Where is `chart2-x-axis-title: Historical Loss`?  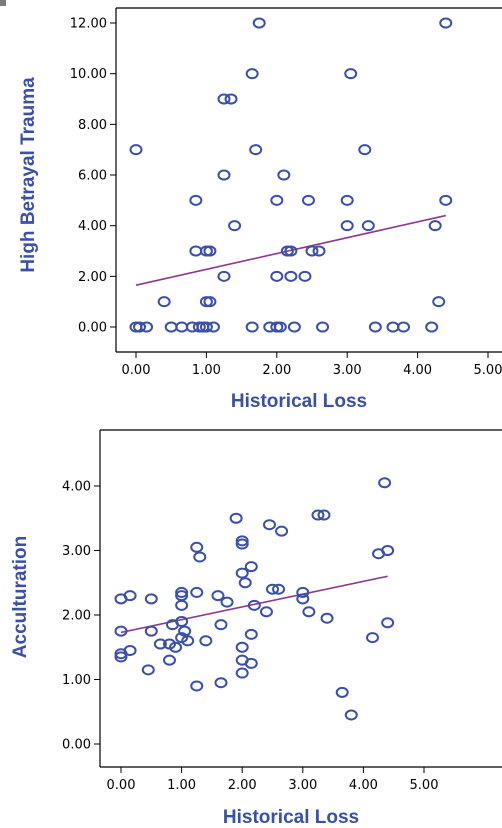 chart2-x-axis-title: Historical Loss is located at coordinates (291, 817).